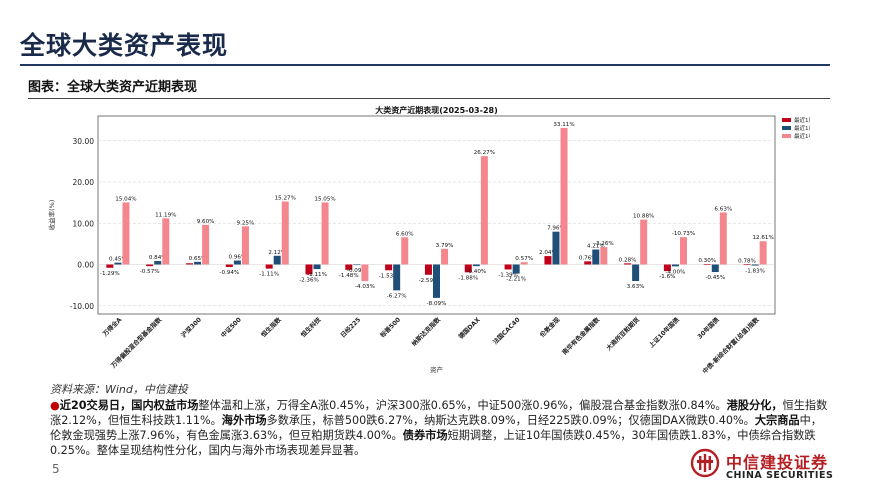 Image resolution: width=870 pixels, height=492 pixels. What do you see at coordinates (802, 128) in the screenshot?
I see `legend-label: 最近1月` at bounding box center [802, 128].